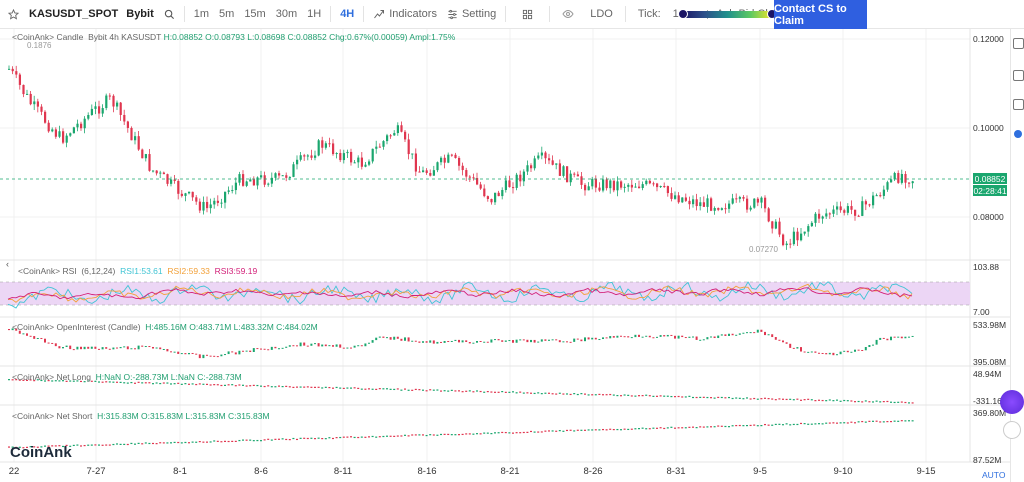 This screenshot has height=482, width=1024. I want to click on chat-icon, so click(1012, 430).